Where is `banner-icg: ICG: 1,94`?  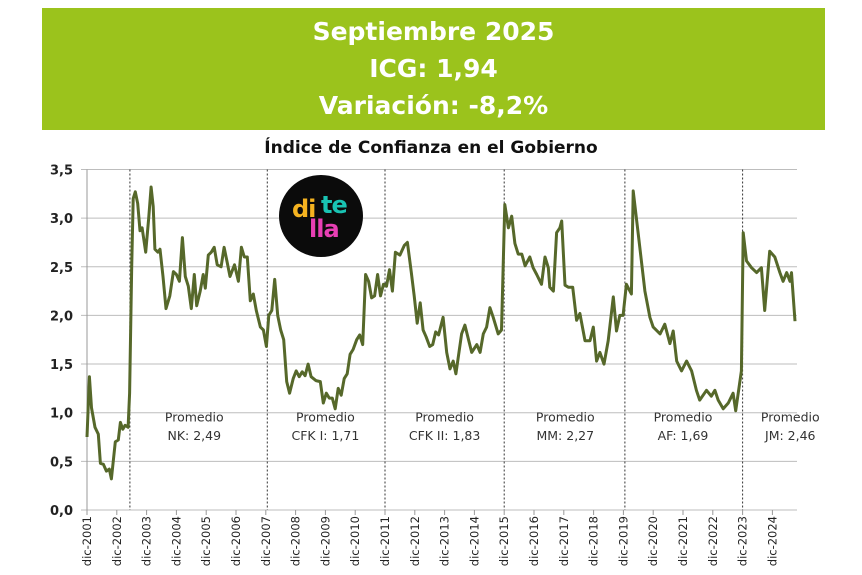
banner-icg: ICG: 1,94 is located at coordinates (433, 68).